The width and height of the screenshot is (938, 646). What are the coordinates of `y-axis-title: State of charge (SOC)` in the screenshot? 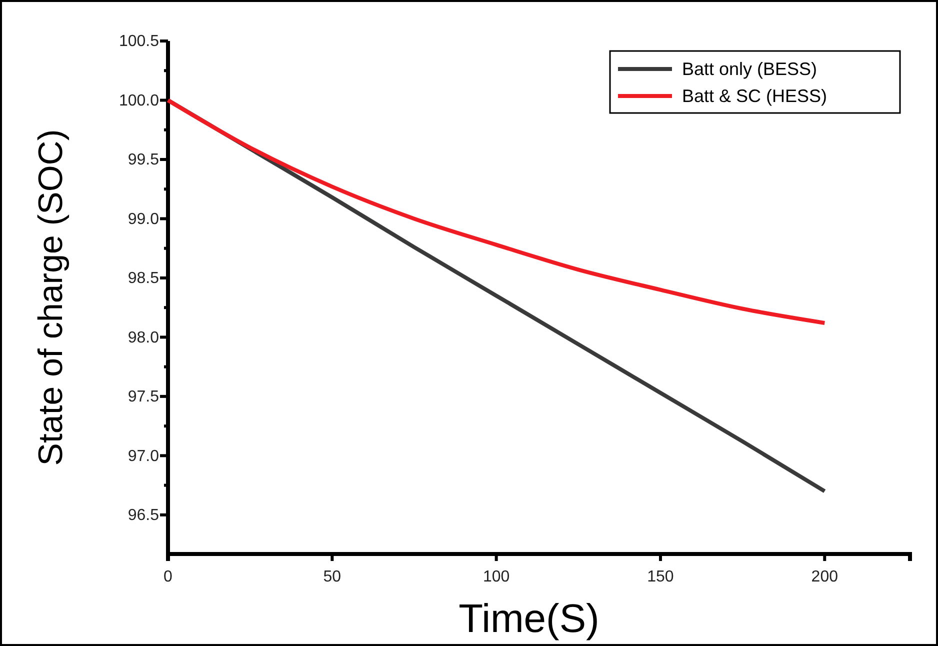 It's located at (51, 297).